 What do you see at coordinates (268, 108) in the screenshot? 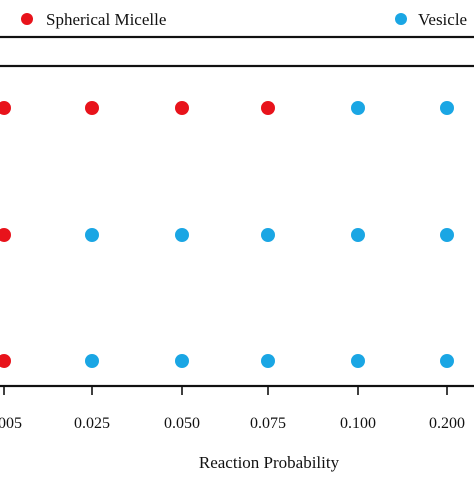
I see `point-spherical-micelle-x0.075-row1` at bounding box center [268, 108].